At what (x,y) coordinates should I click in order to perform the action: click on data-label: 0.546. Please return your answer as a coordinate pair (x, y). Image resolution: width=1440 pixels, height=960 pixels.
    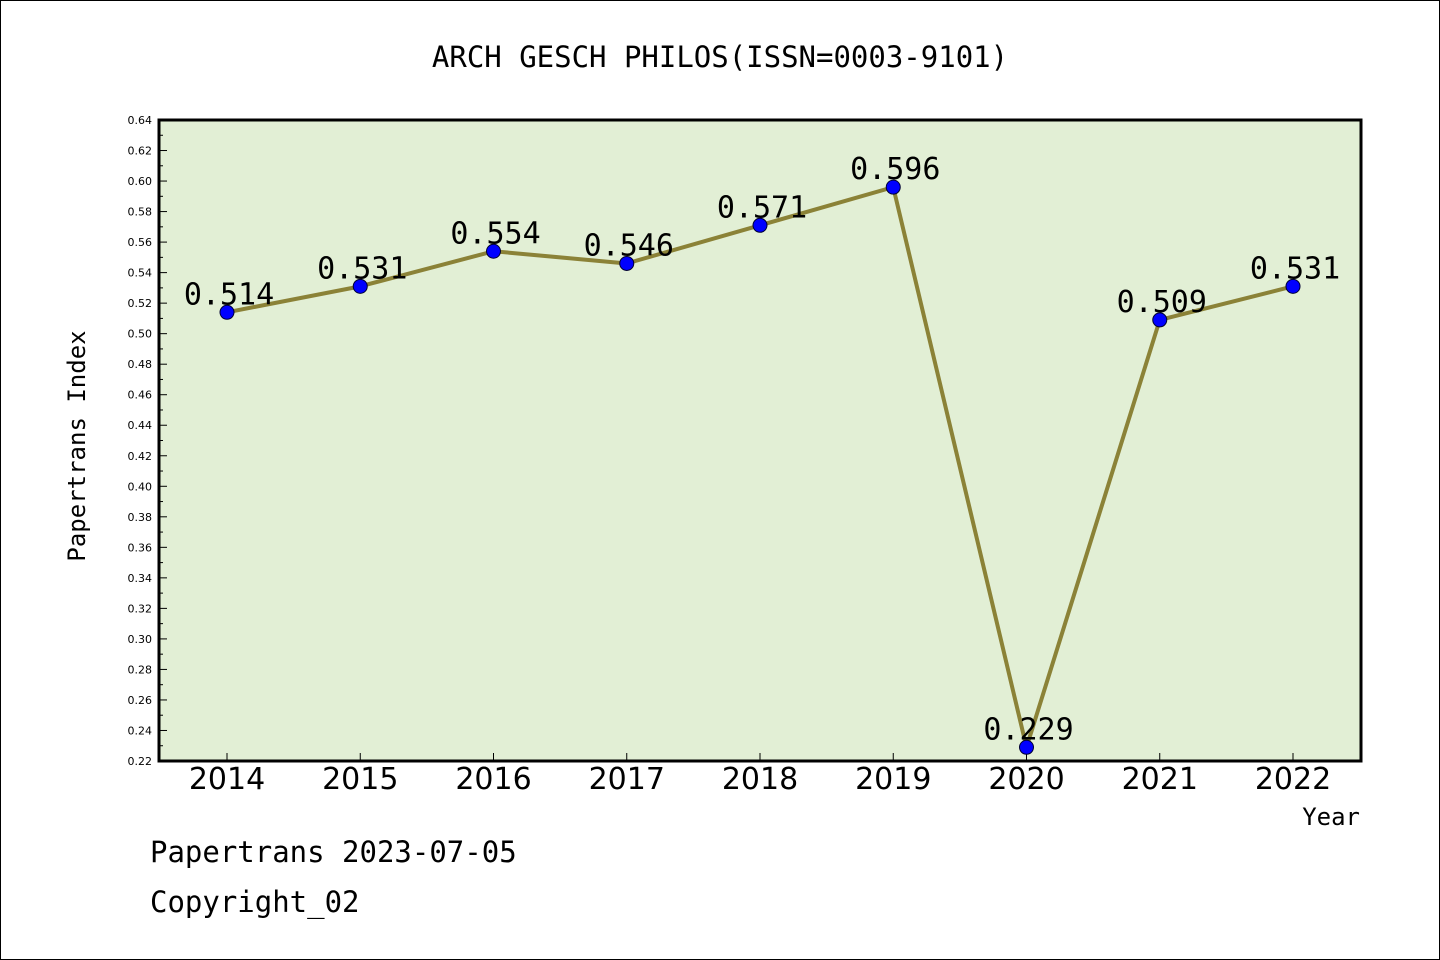
    Looking at the image, I should click on (629, 245).